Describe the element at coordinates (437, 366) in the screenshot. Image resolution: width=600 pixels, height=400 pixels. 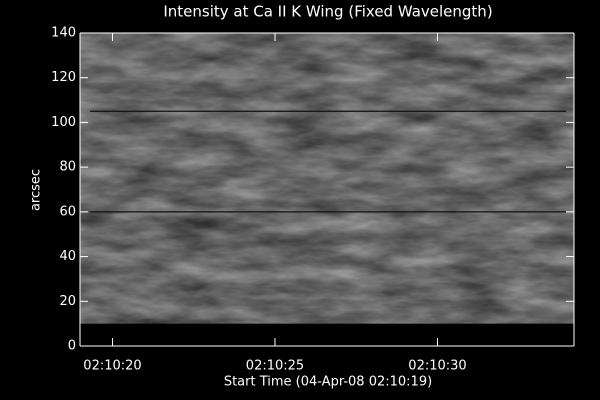
I see `x-tick-label: 02:10:30` at that location.